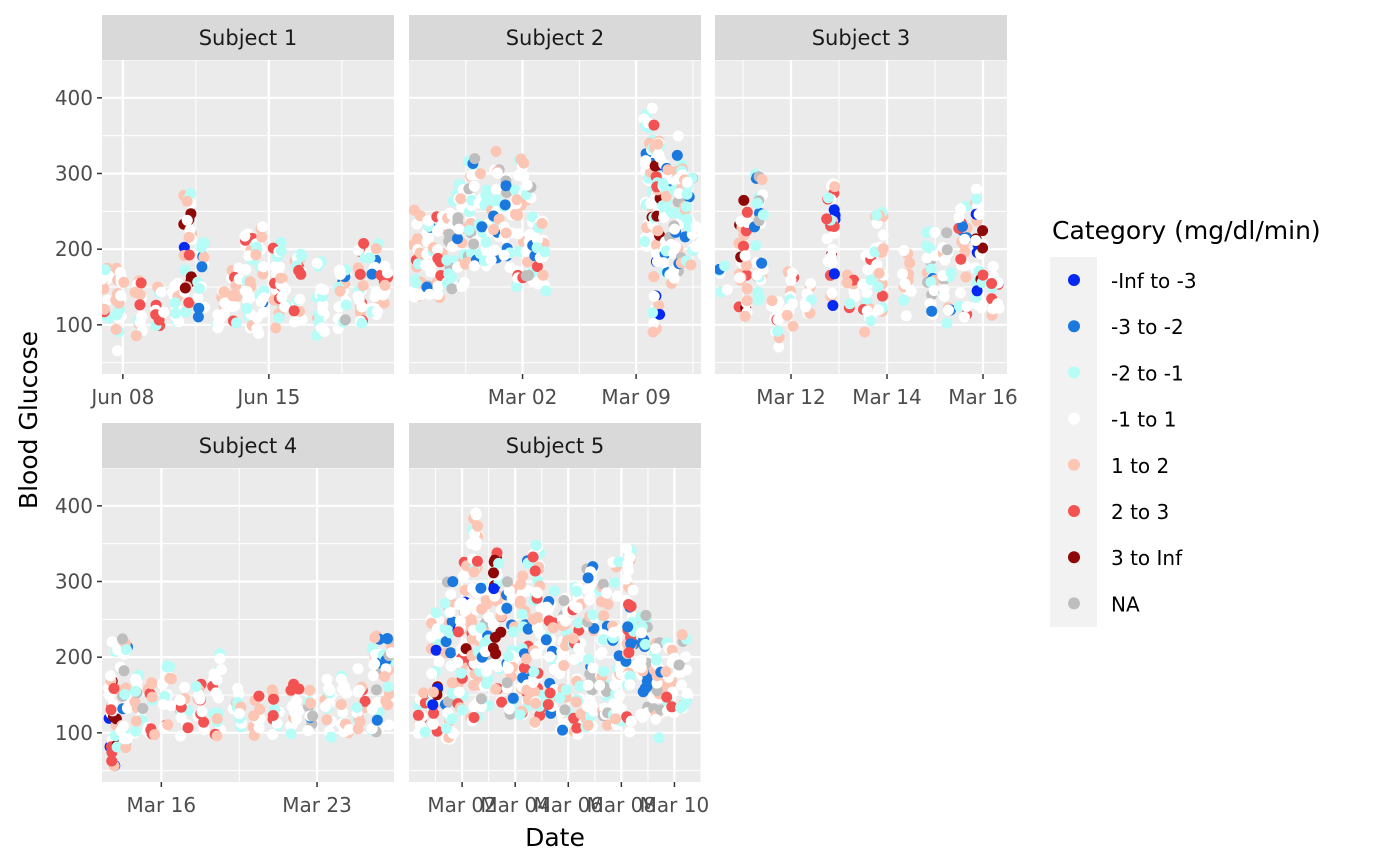 The width and height of the screenshot is (1400, 866). Describe the element at coordinates (555, 446) in the screenshot. I see `facet-strip-label: Subject 5` at that location.